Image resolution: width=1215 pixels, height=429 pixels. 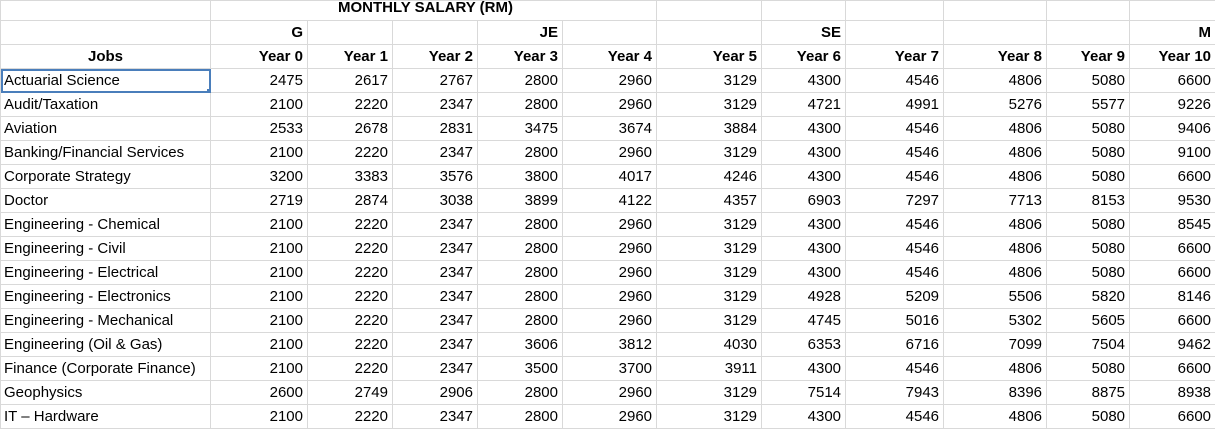 What do you see at coordinates (259, 56) in the screenshot?
I see `column-header: Year 0` at bounding box center [259, 56].